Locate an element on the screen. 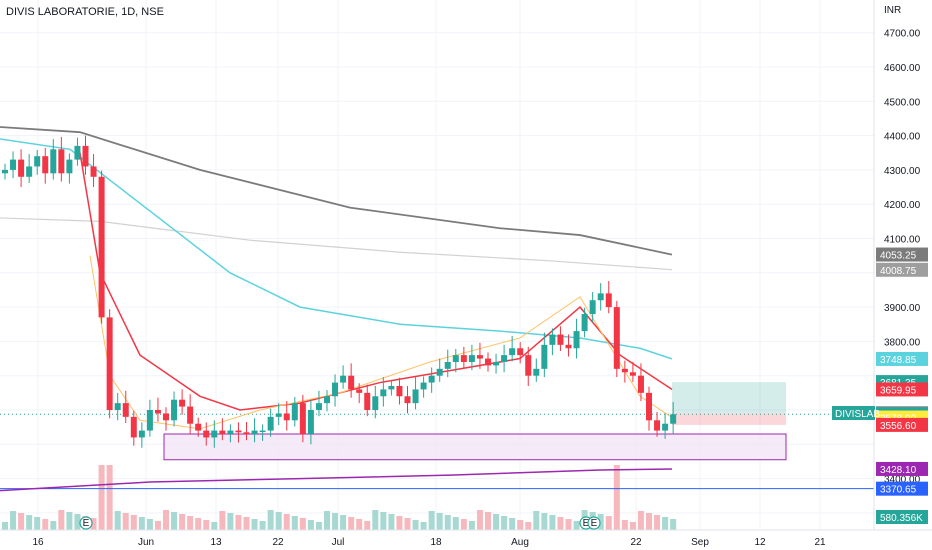 The image size is (932, 550). ma200-line is located at coordinates (336, 244).